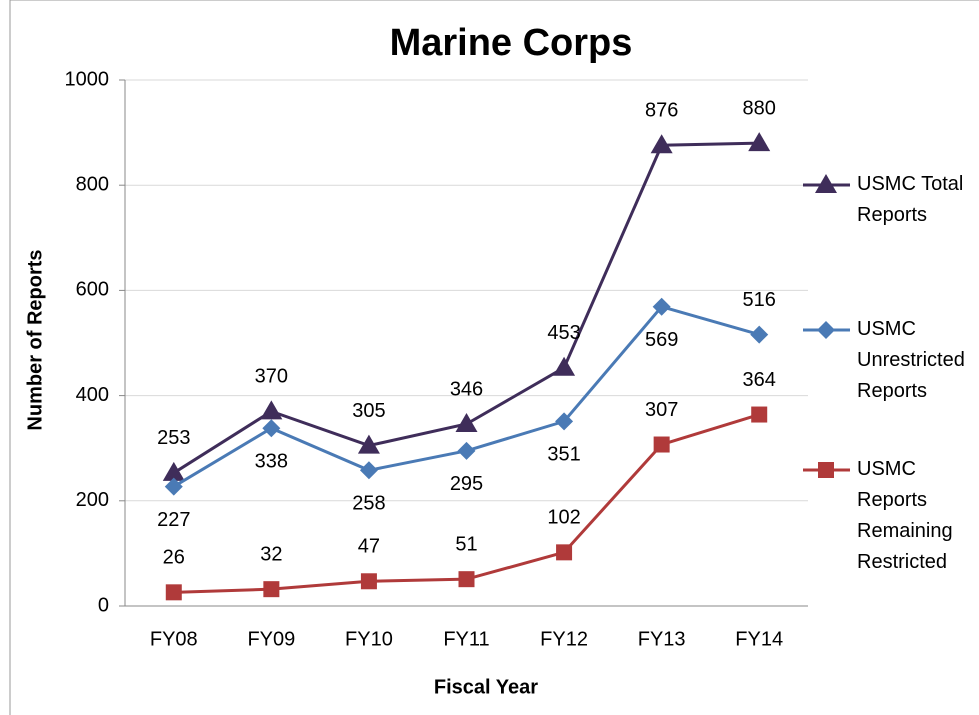 The height and width of the screenshot is (715, 979). What do you see at coordinates (662, 639) in the screenshot?
I see `x-tick-label: FY13` at bounding box center [662, 639].